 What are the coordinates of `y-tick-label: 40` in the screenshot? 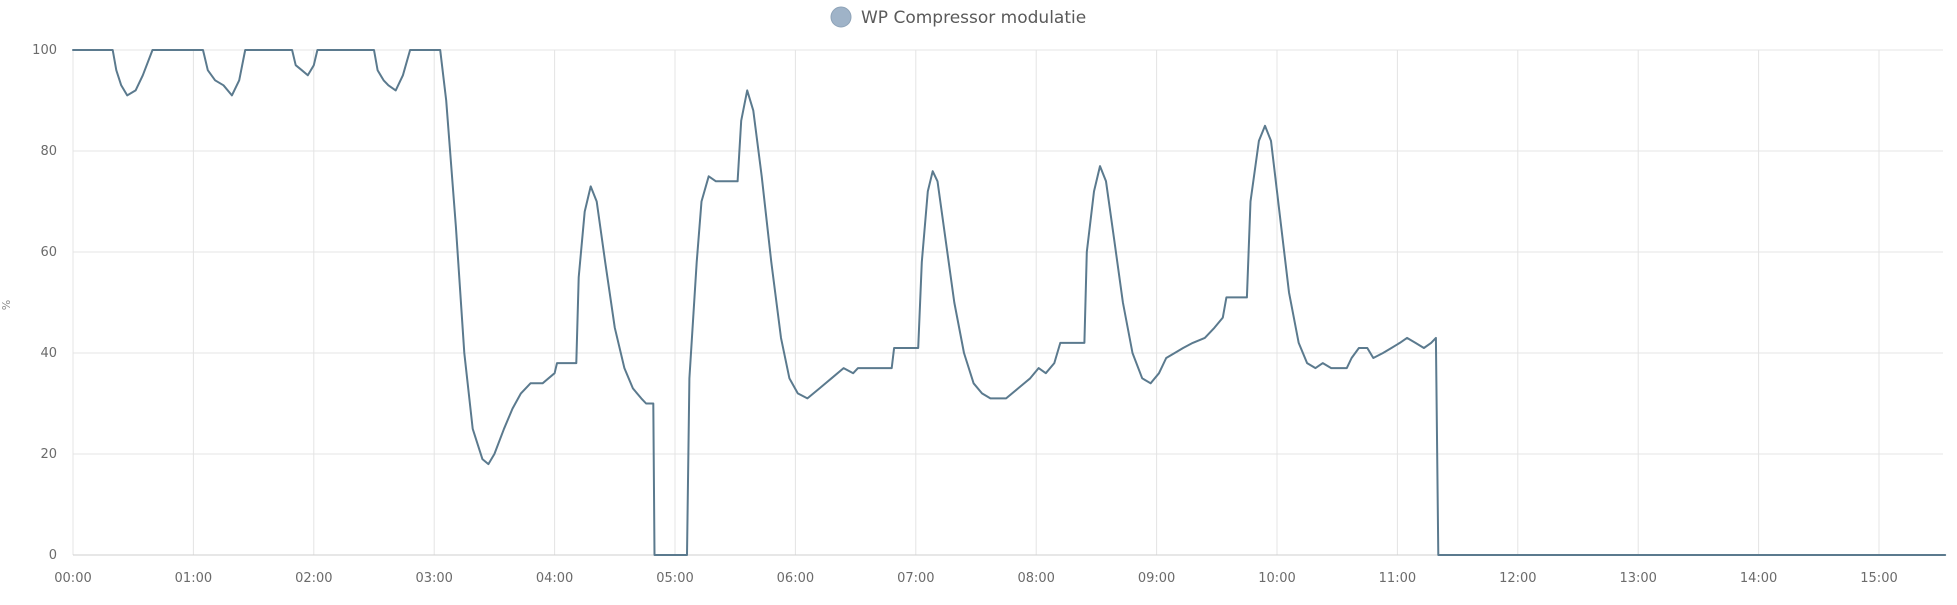 It's located at (48, 353).